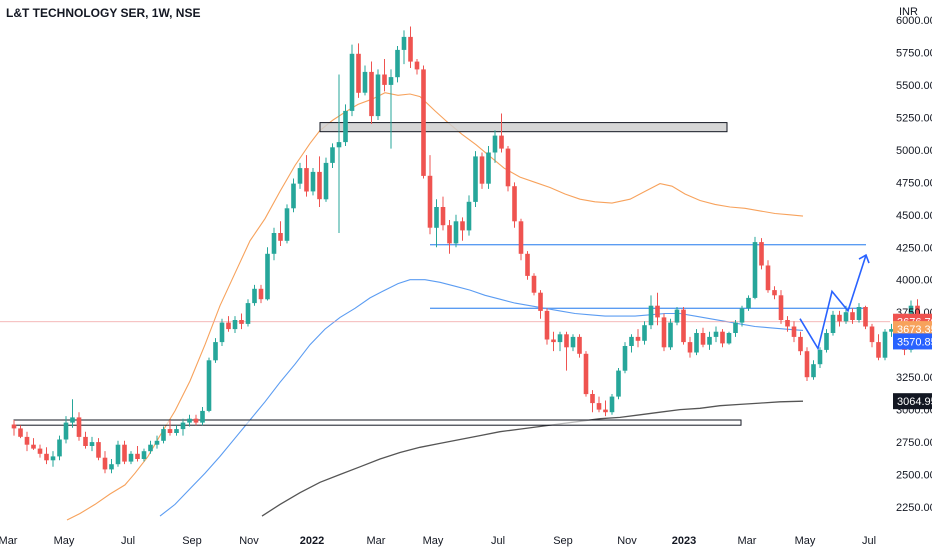 The height and width of the screenshot is (555, 932). I want to click on price-tag-label: 3570.85, so click(914, 342).